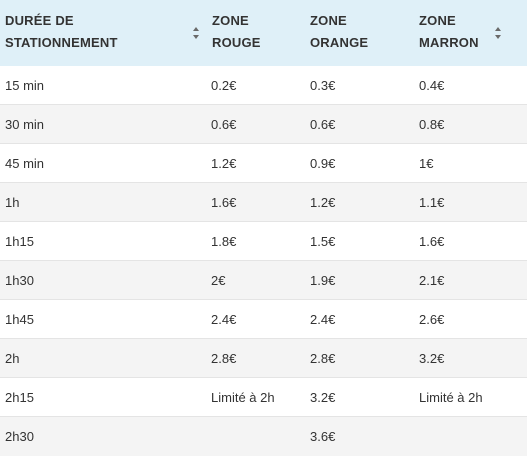 The image size is (527, 460). Describe the element at coordinates (236, 42) in the screenshot. I see `header-line-2: ROUGE` at that location.